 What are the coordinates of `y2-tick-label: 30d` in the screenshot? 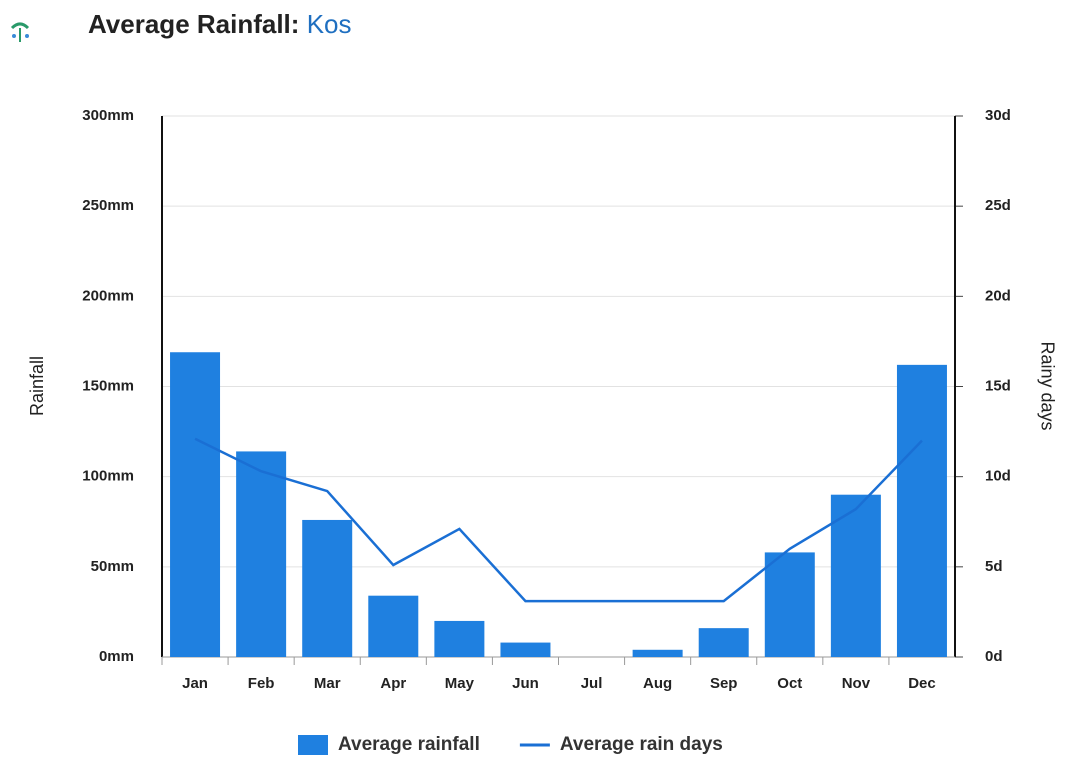 It's located at (998, 115).